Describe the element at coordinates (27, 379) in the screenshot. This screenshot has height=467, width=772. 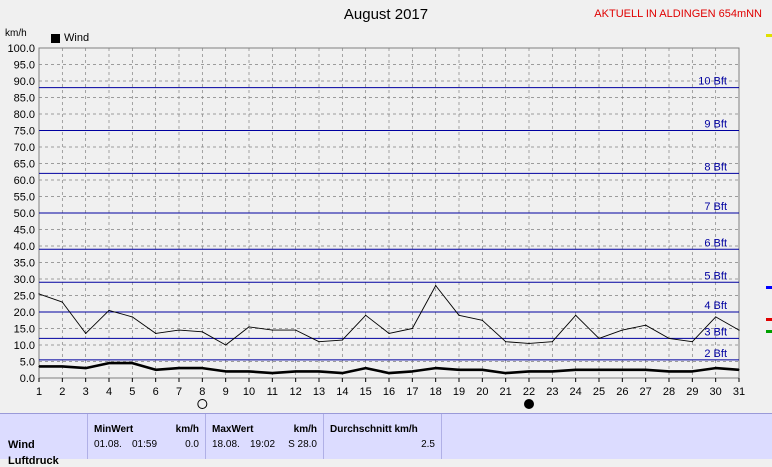
I see `y-tick-label: 0.0` at that location.